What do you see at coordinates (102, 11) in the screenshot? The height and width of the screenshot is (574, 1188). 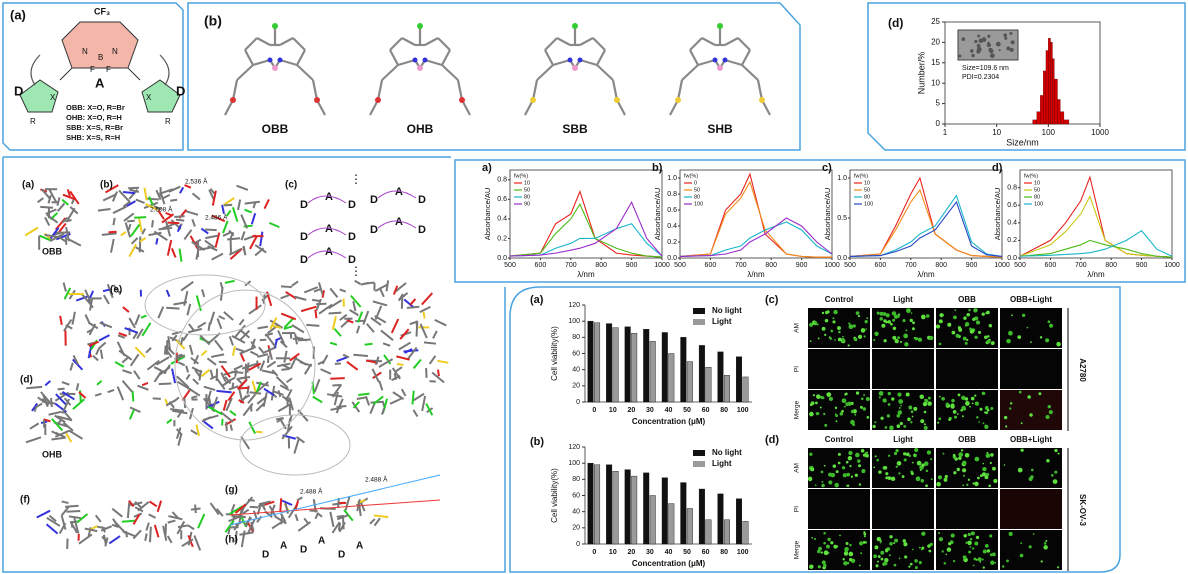 I see `label: CF₃` at bounding box center [102, 11].